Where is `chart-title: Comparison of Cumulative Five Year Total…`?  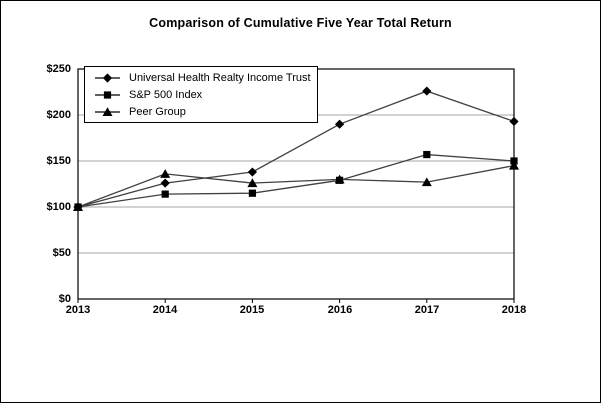
chart-title: Comparison of Cumulative Five Year Total… is located at coordinates (300, 23).